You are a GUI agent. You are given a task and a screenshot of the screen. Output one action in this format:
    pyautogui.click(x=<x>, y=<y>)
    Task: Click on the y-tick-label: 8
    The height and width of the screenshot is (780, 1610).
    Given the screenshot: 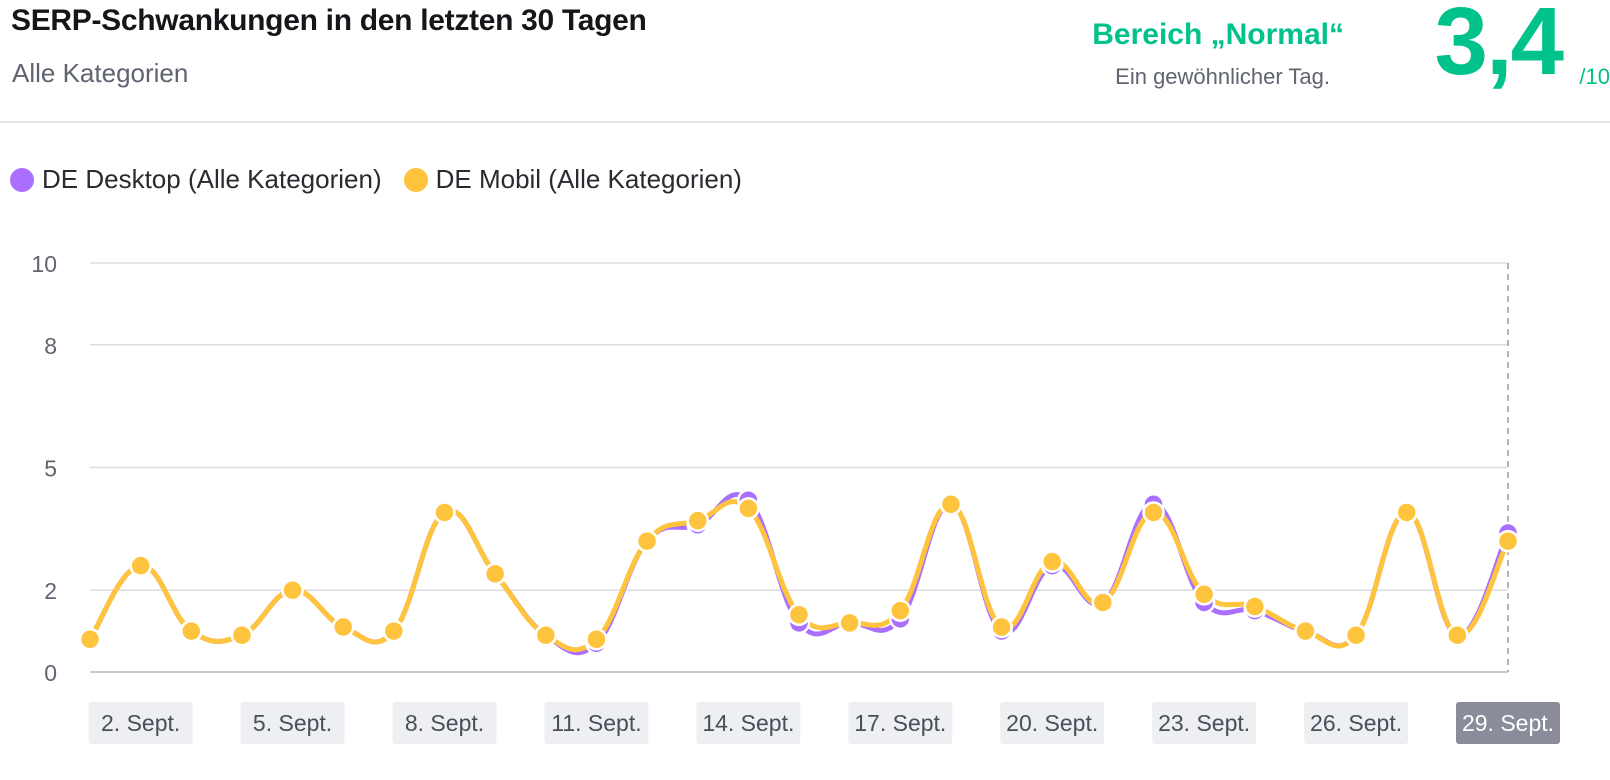 What is the action you would take?
    pyautogui.click(x=50, y=346)
    